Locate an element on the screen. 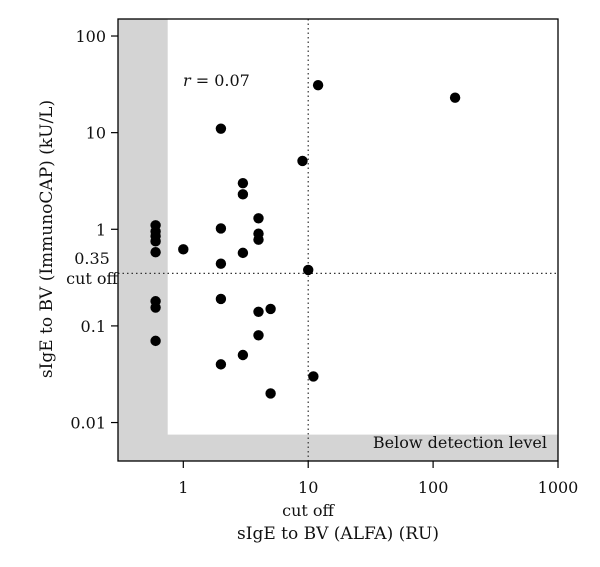 This screenshot has width=600, height=567. x-tick-label: 1000 is located at coordinates (558, 487).